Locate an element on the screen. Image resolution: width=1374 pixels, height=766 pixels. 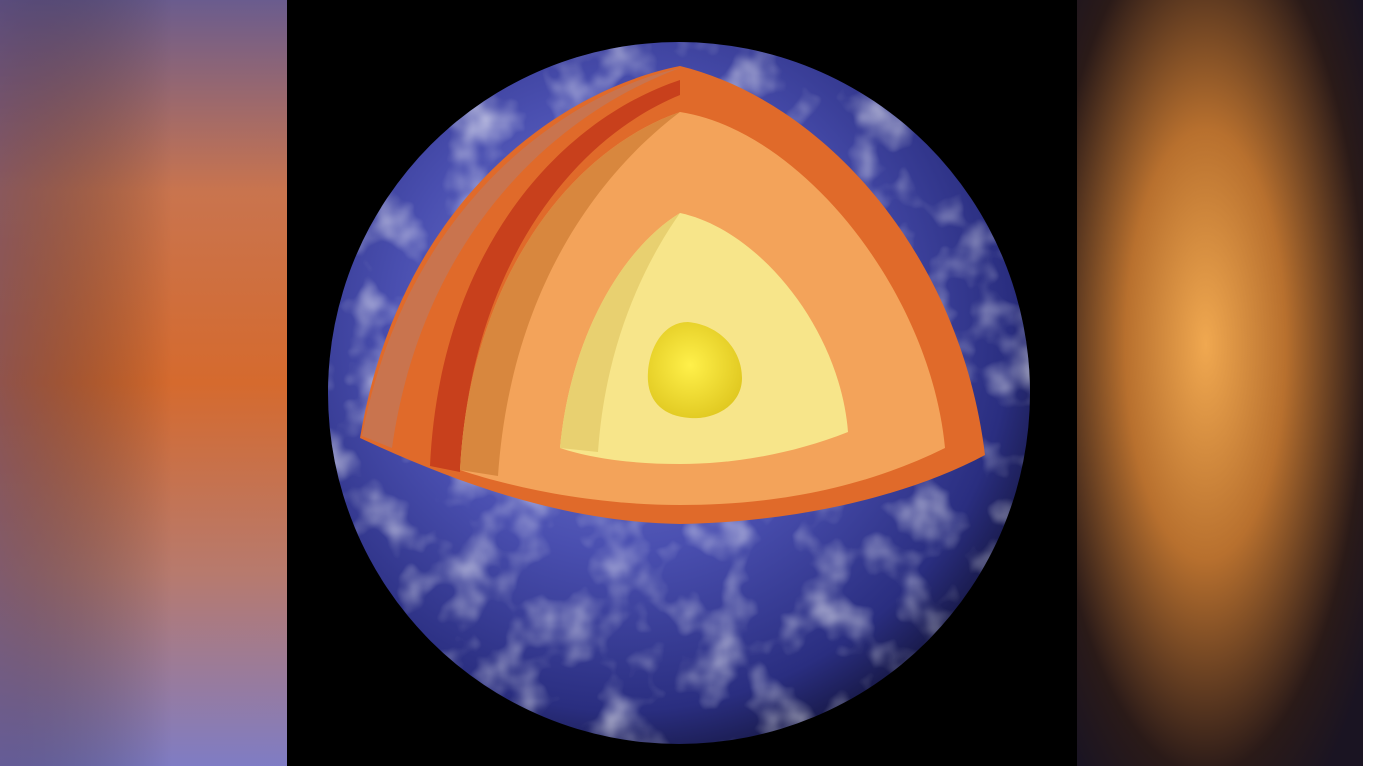
upper-mantle-face is located at coordinates (555, 276).